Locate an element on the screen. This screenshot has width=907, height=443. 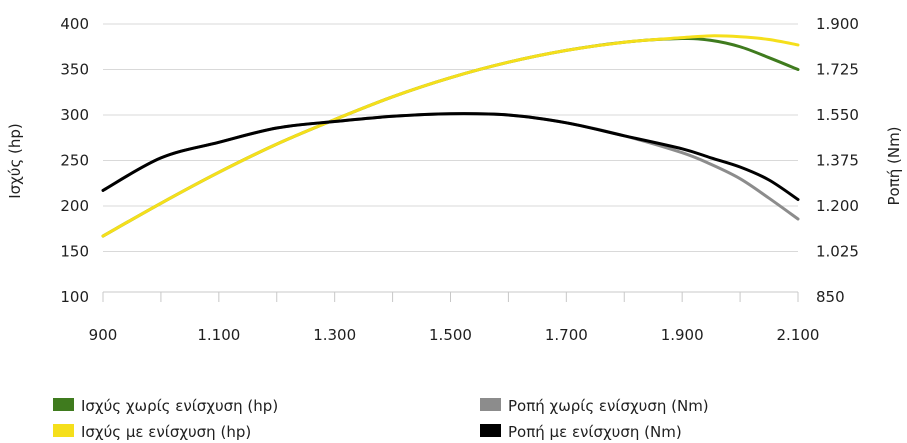
left-tick-label: 150 is located at coordinates (74, 252).